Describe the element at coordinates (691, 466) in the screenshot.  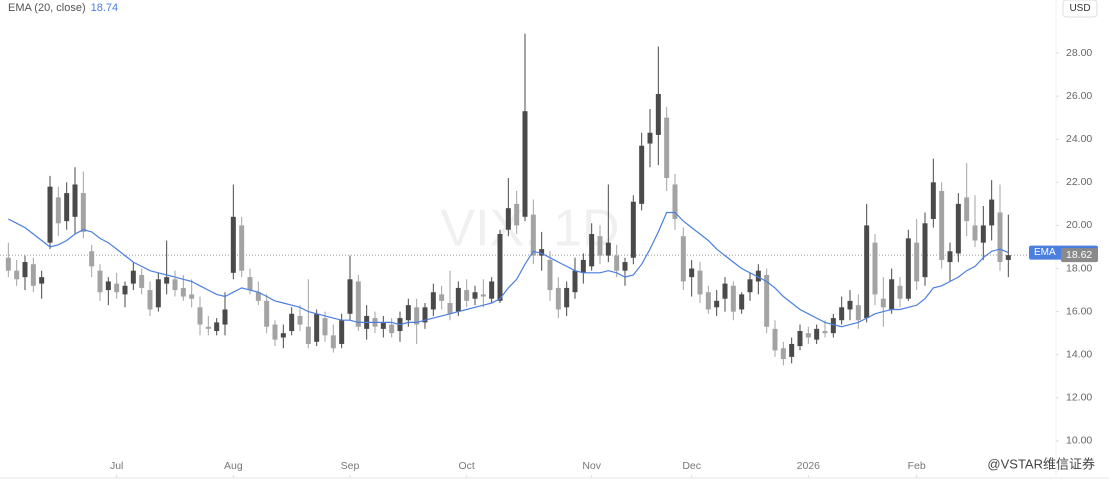
I see `x-tick-label: Dec` at that location.